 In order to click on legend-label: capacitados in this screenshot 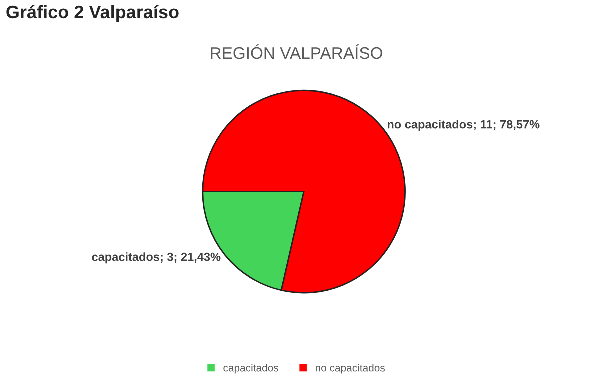, I will do `click(251, 369)`.